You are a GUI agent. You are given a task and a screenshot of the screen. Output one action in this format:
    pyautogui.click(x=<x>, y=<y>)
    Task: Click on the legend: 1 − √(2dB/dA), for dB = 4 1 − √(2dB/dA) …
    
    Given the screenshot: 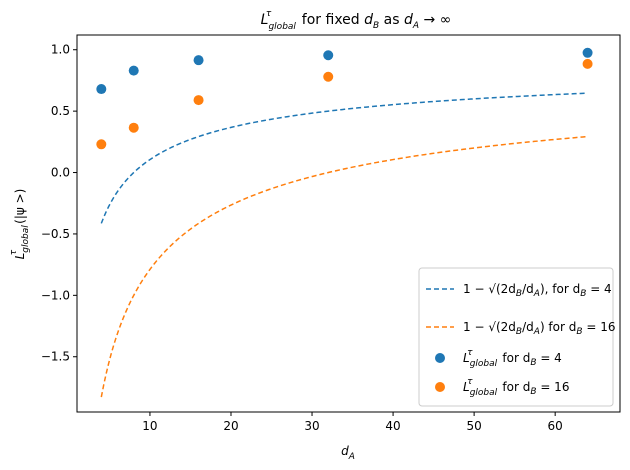 What is the action you would take?
    pyautogui.click(x=517, y=337)
    